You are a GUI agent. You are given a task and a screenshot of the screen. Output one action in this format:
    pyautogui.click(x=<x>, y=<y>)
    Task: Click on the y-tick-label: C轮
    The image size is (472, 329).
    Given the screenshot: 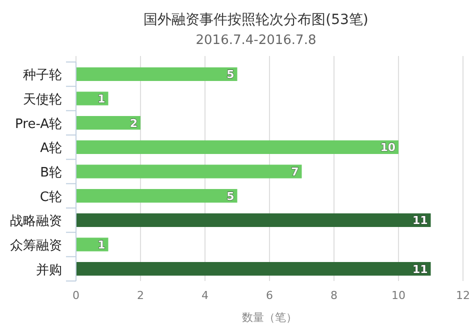 What is the action you would take?
    pyautogui.click(x=51, y=197)
    